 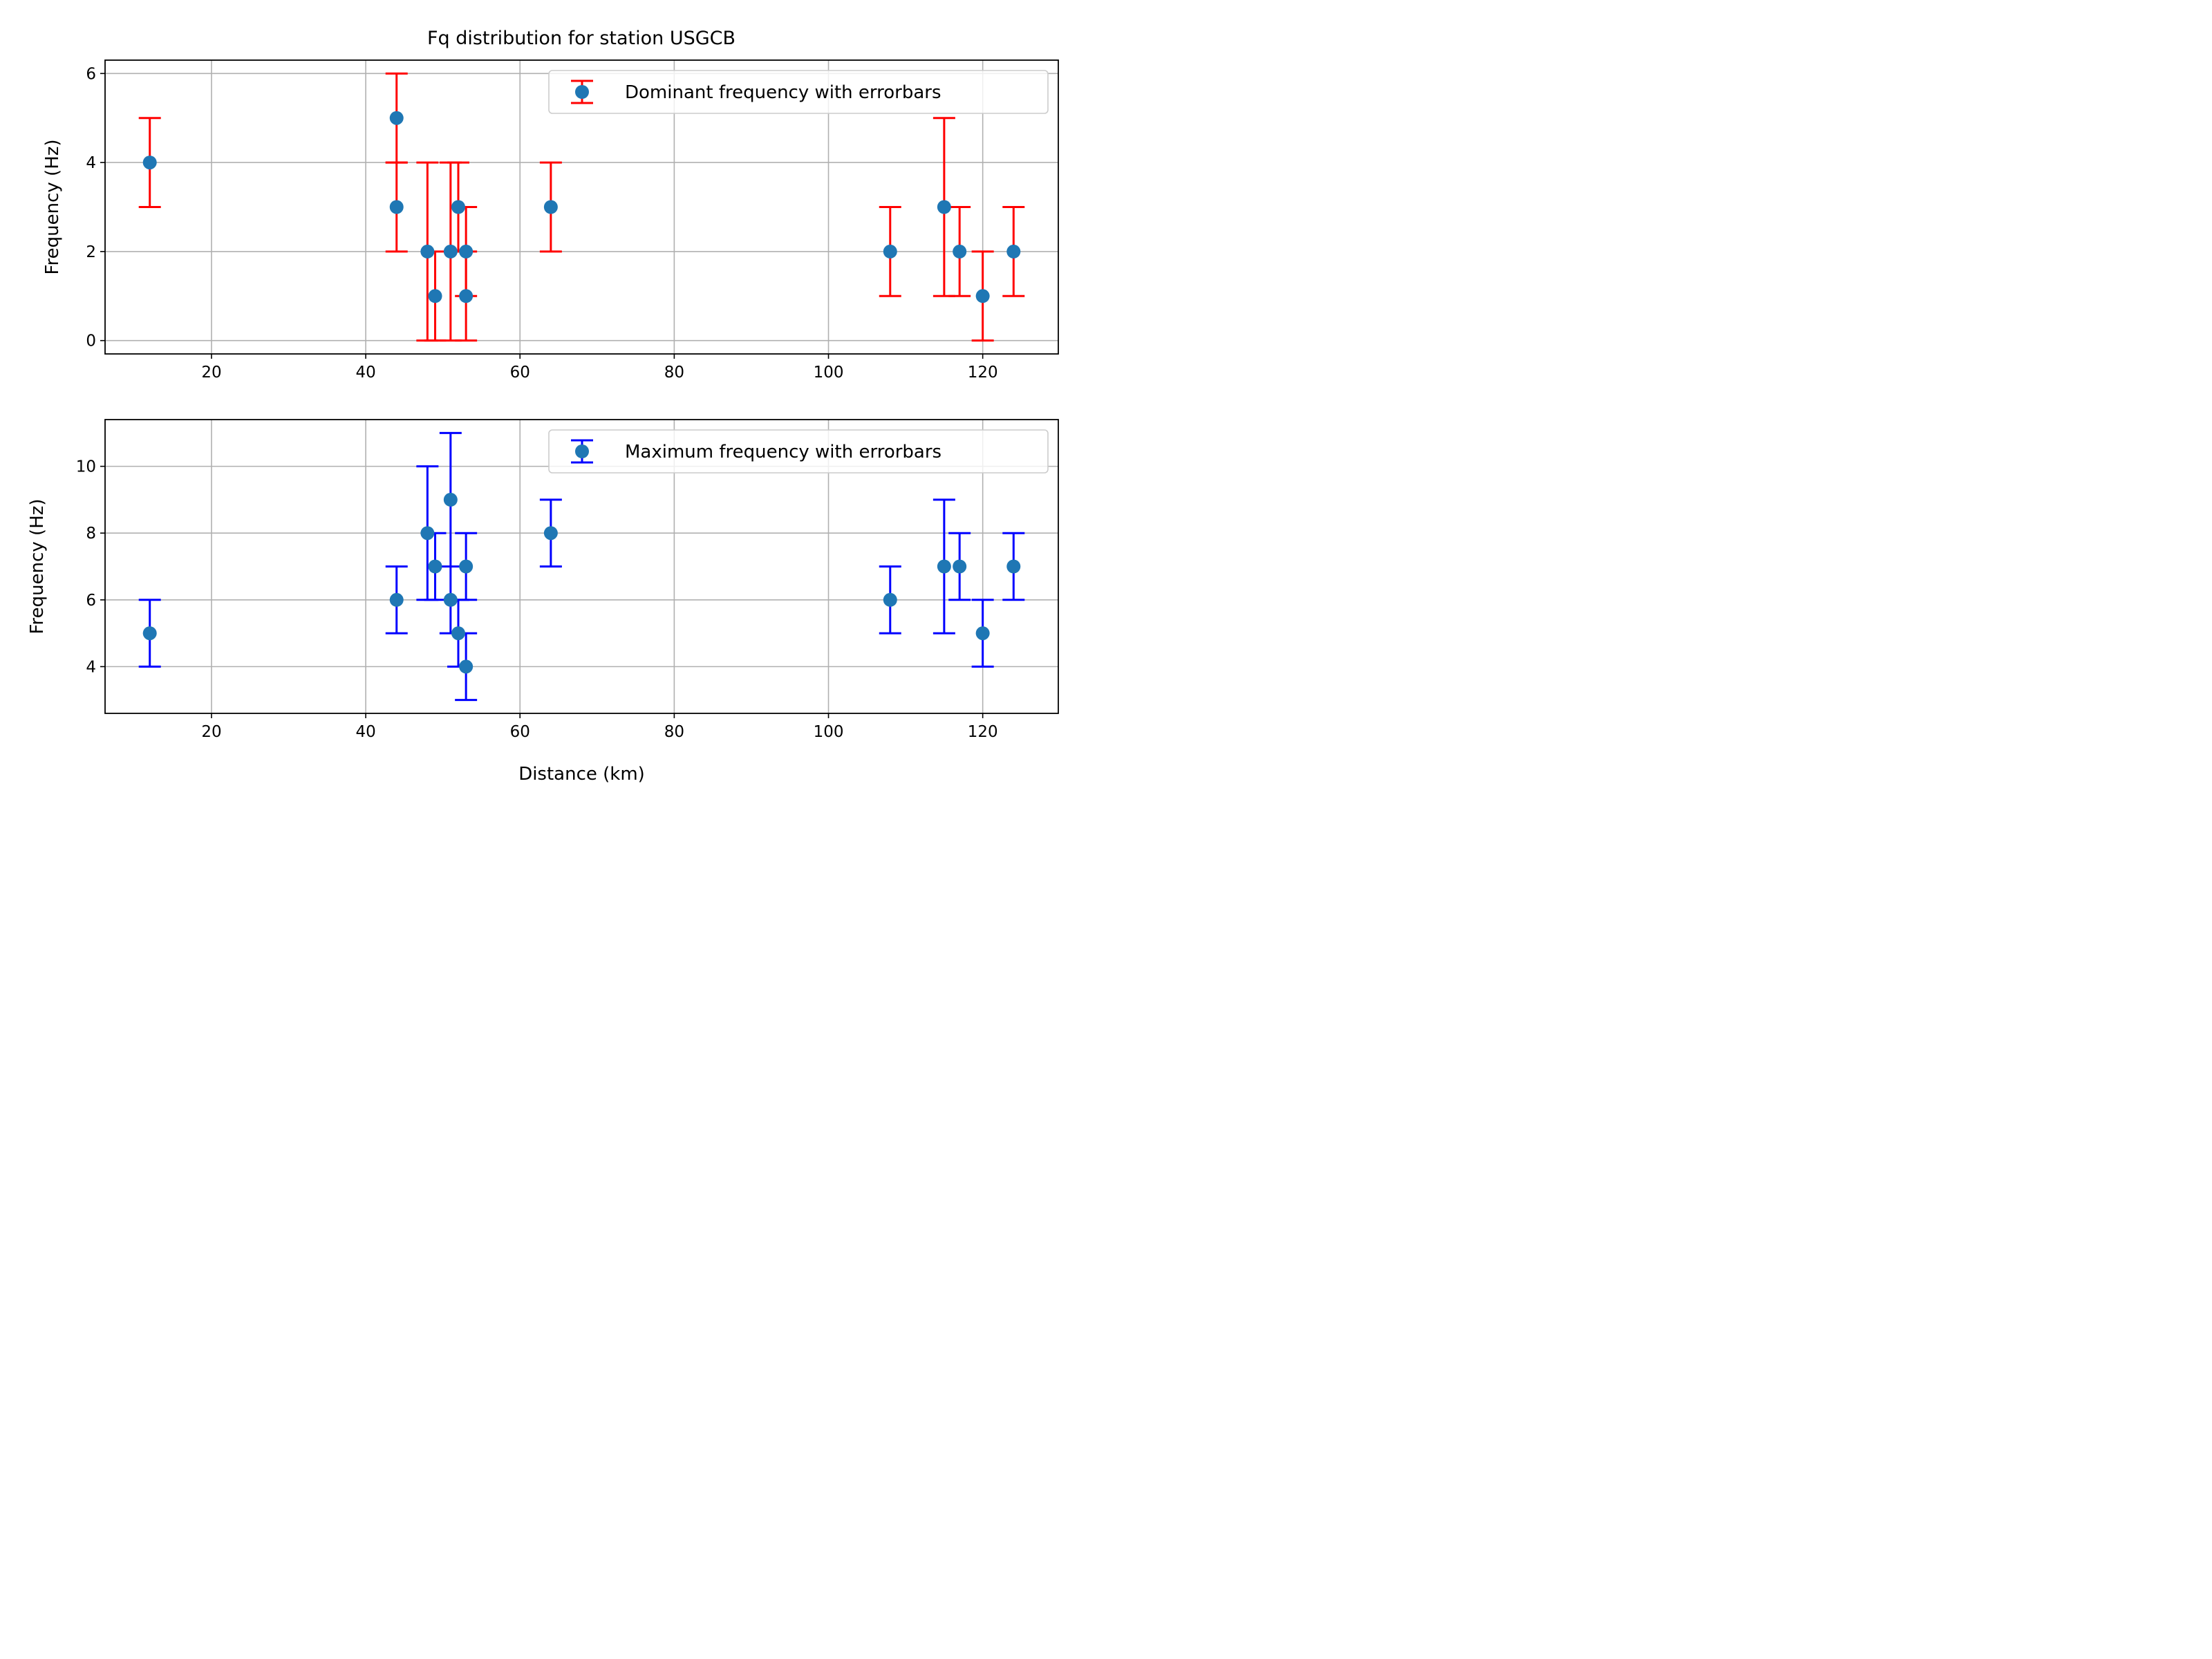 What do you see at coordinates (86, 467) in the screenshot?
I see `y-tick-label: 10` at bounding box center [86, 467].